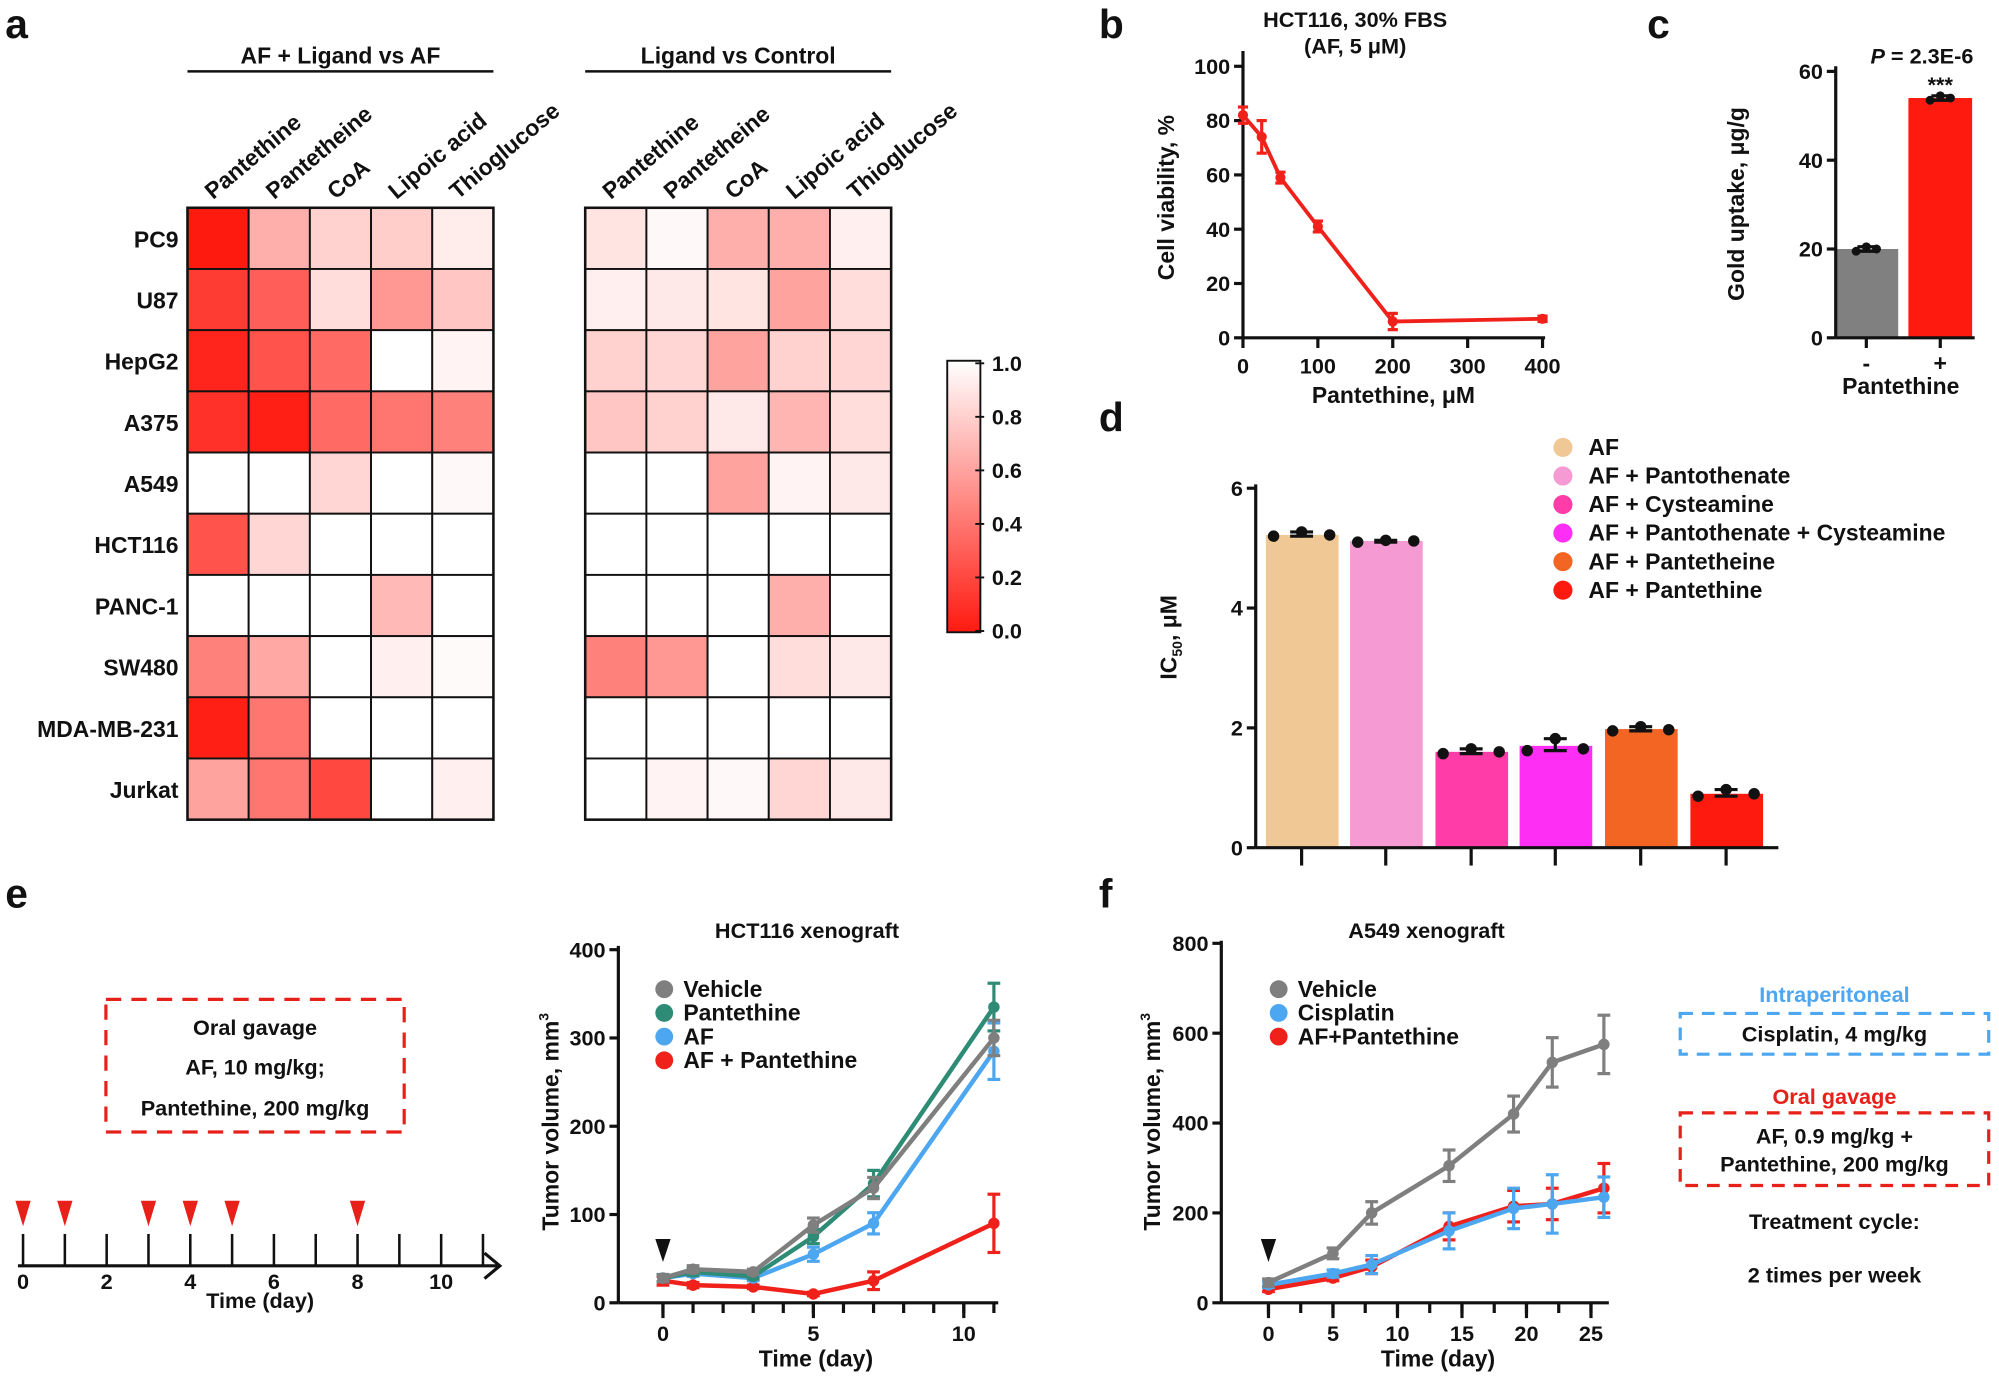  I want to click on heatmap-cell-pc9-pantetheine, so click(677, 238).